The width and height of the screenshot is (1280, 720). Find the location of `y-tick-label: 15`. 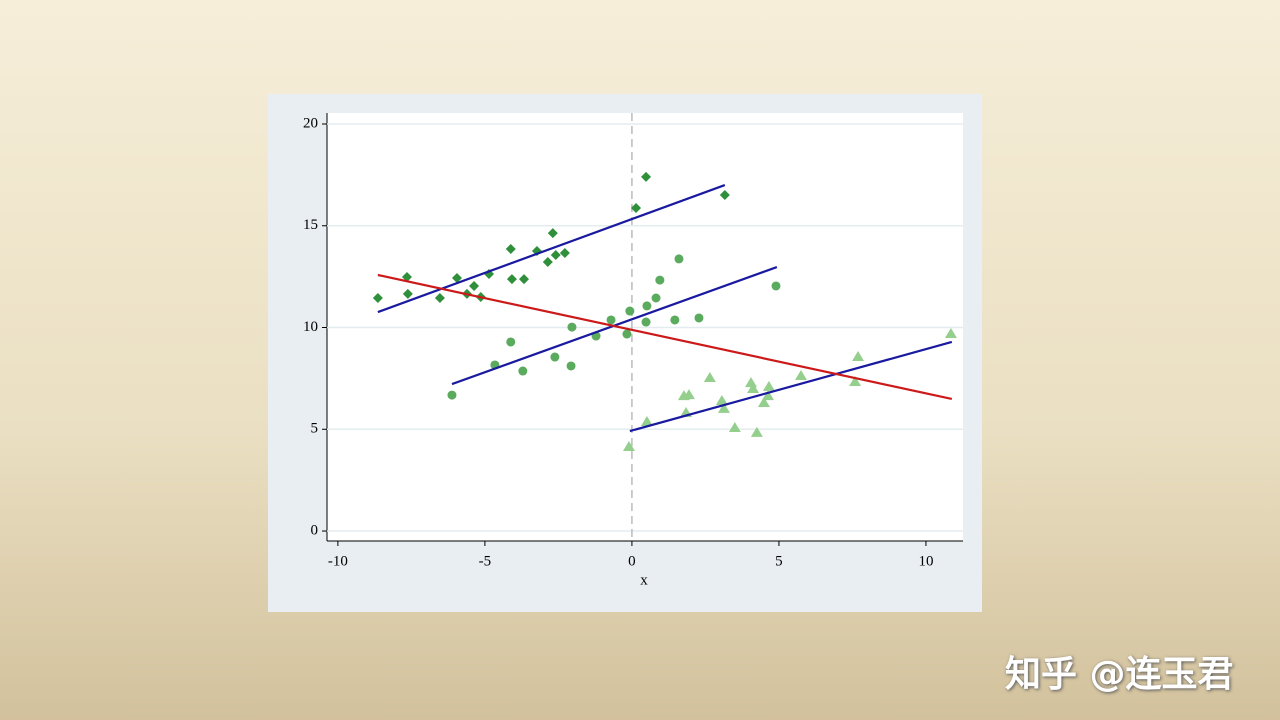

y-tick-label: 15 is located at coordinates (310, 225).